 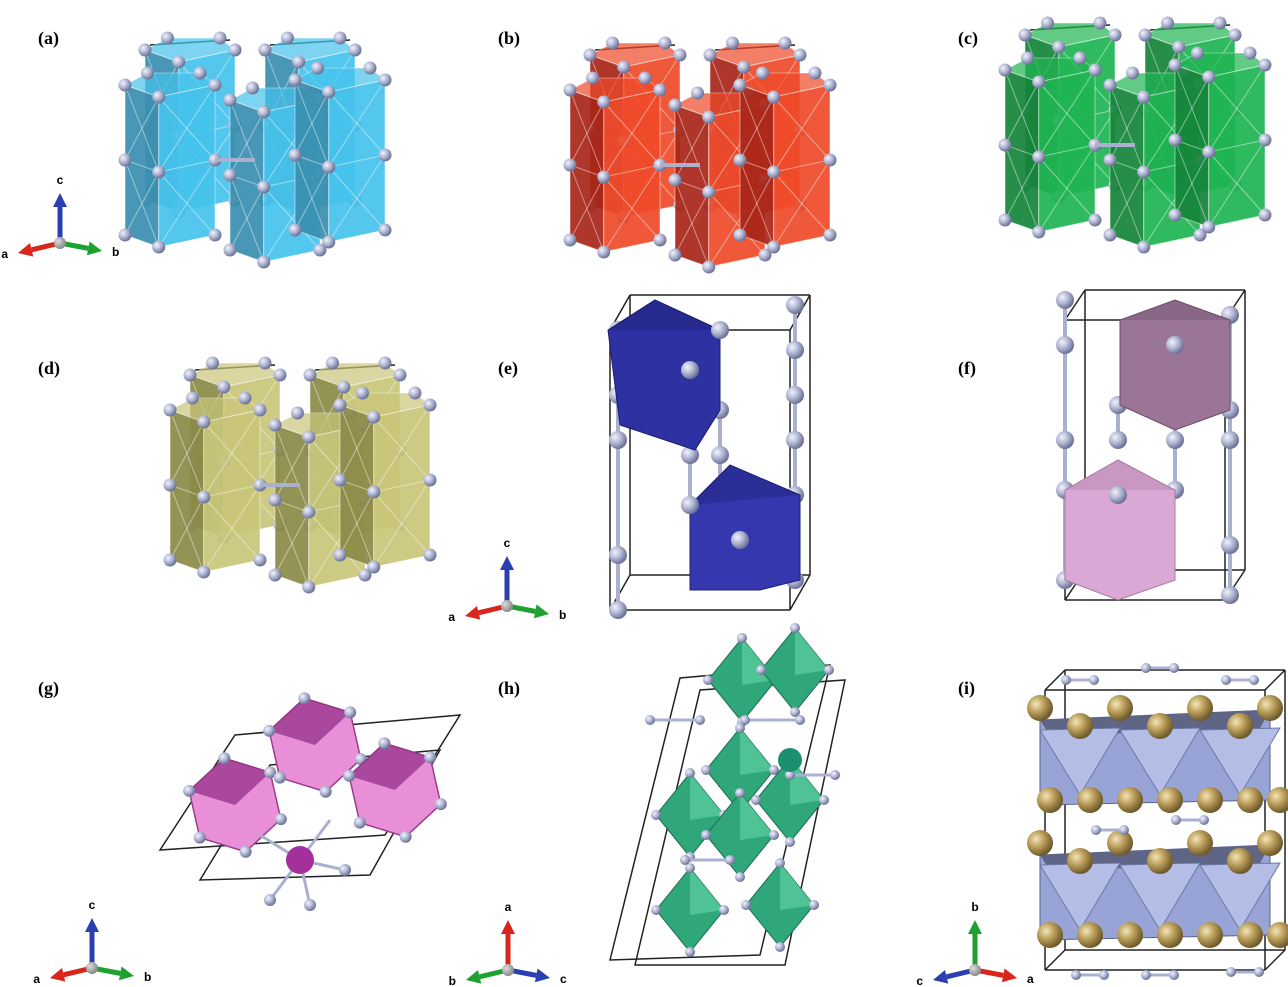 I want to click on axis-origin, so click(x=508, y=970).